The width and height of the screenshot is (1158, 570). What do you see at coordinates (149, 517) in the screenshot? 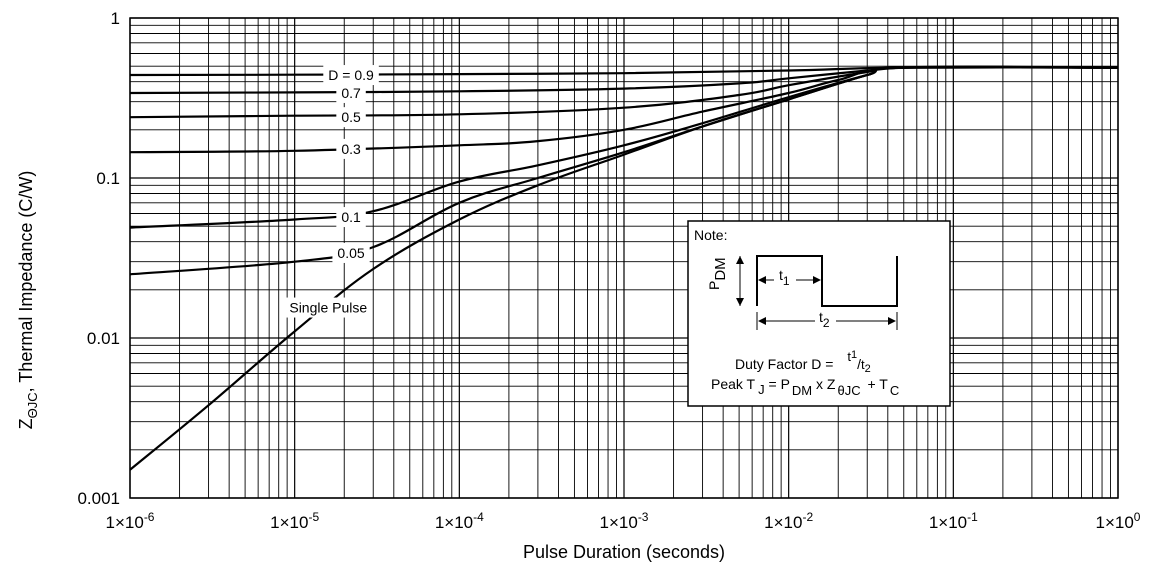
I see `x-tick-exponent: -6` at bounding box center [149, 517].